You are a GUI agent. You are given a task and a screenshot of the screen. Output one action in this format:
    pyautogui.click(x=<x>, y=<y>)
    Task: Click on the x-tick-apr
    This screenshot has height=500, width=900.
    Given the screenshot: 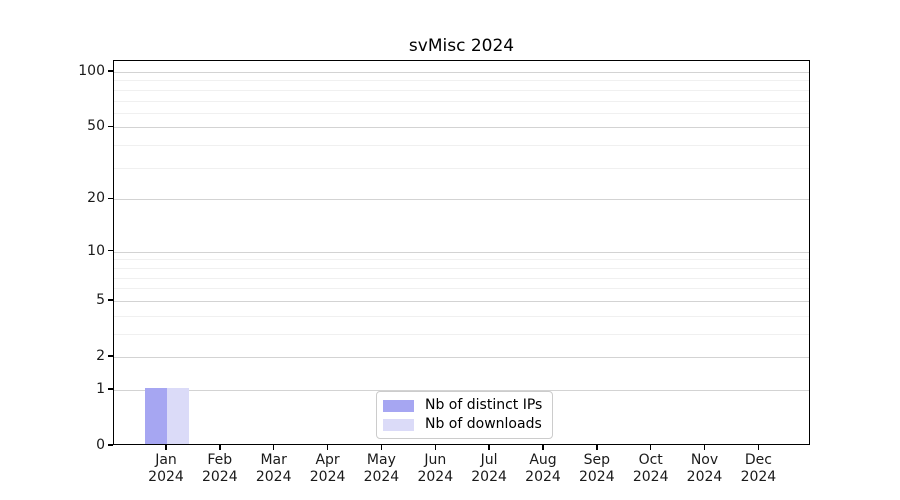 What is the action you would take?
    pyautogui.click(x=327, y=447)
    